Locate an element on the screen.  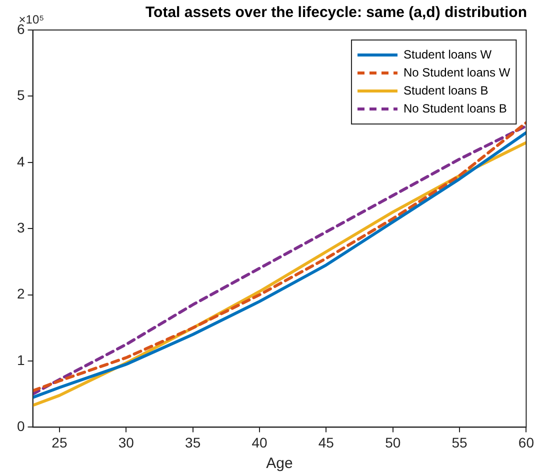
y-tick-label: 5 is located at coordinates (20, 95).